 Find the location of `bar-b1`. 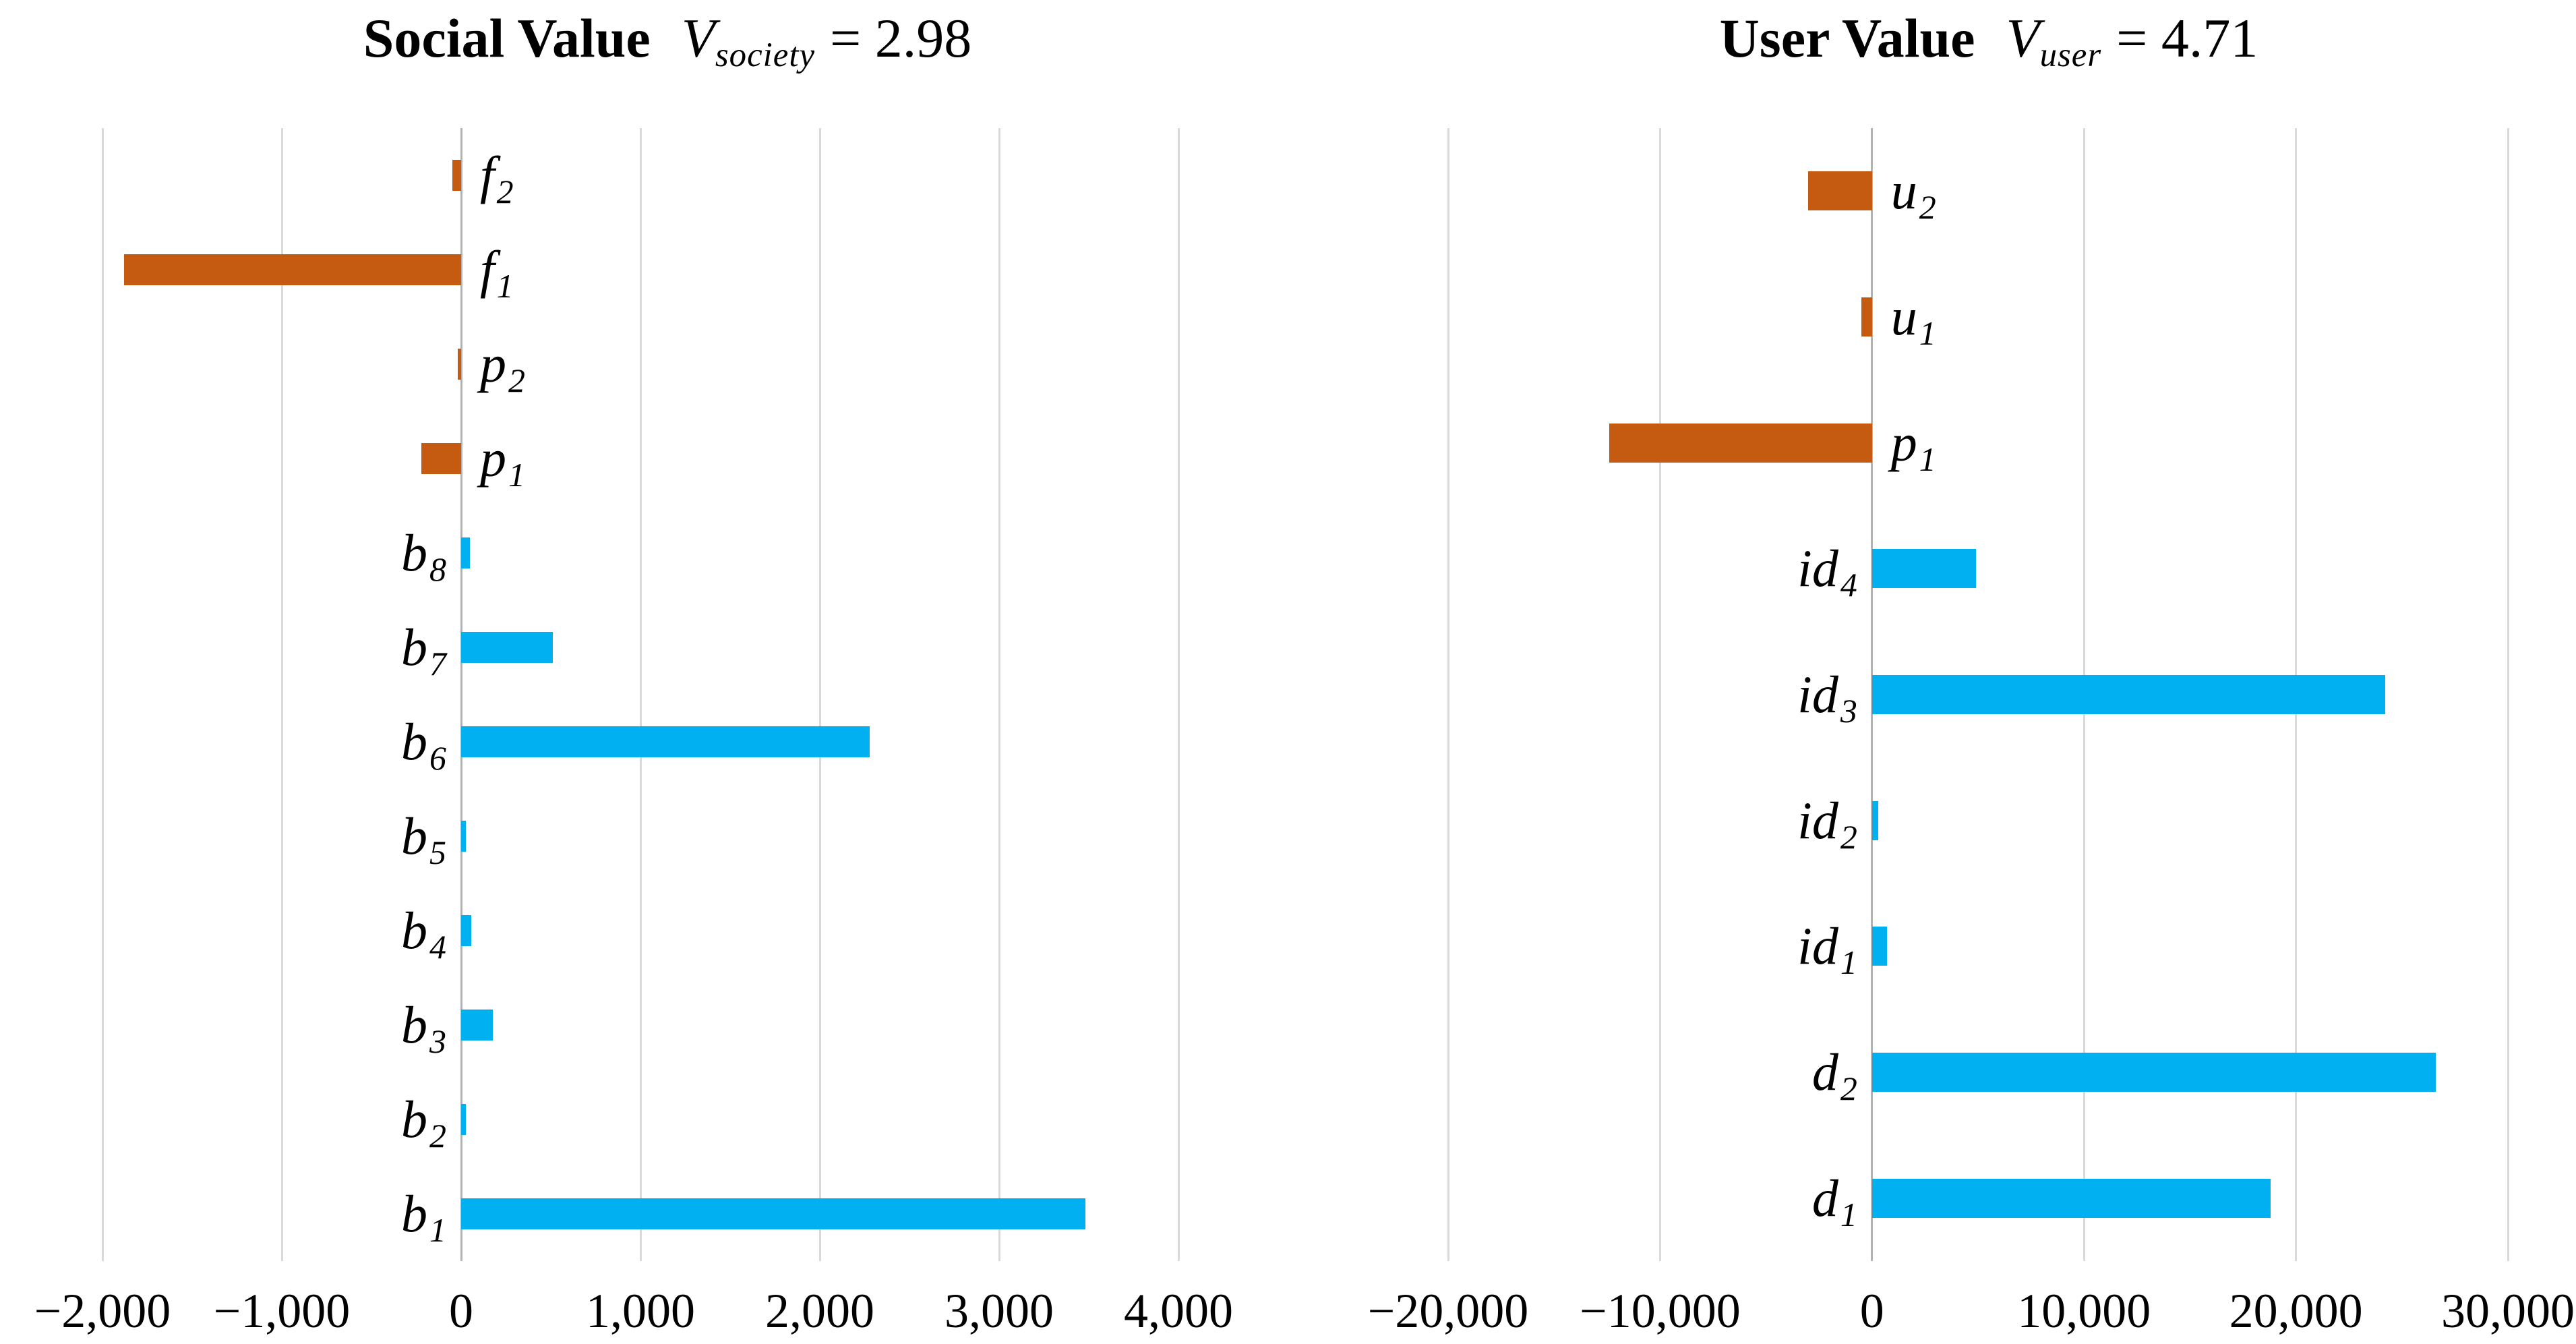

bar-b1 is located at coordinates (773, 1213).